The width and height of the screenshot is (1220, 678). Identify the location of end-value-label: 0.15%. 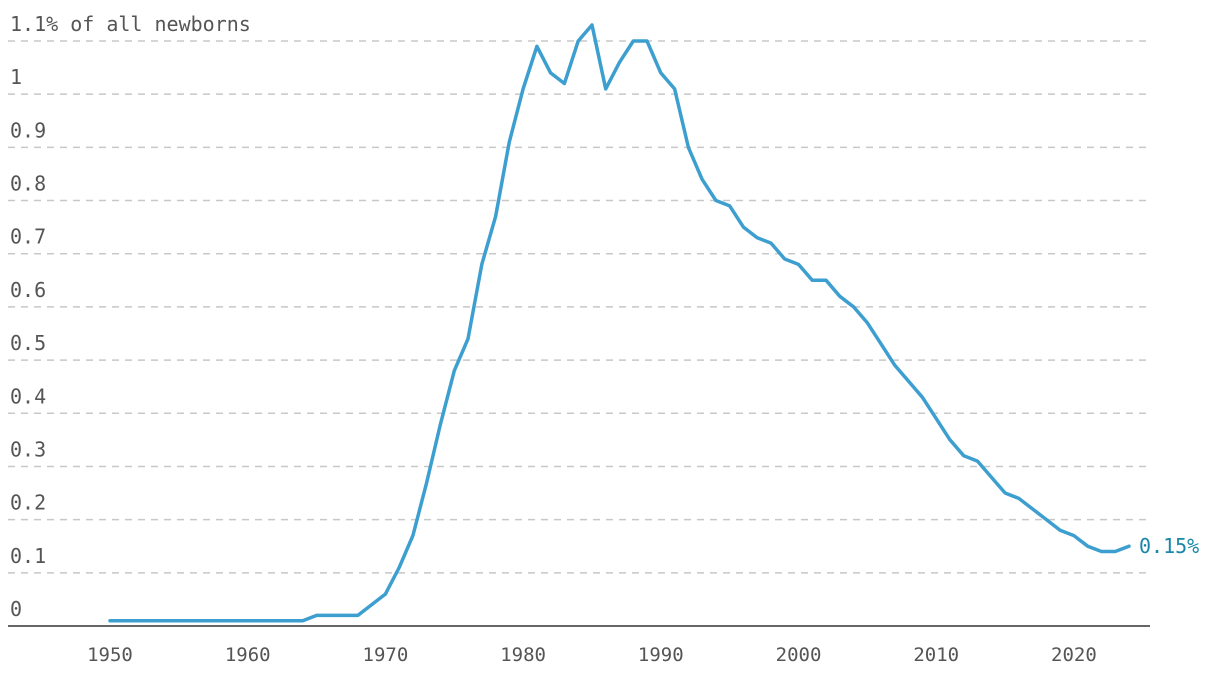
(1169, 546).